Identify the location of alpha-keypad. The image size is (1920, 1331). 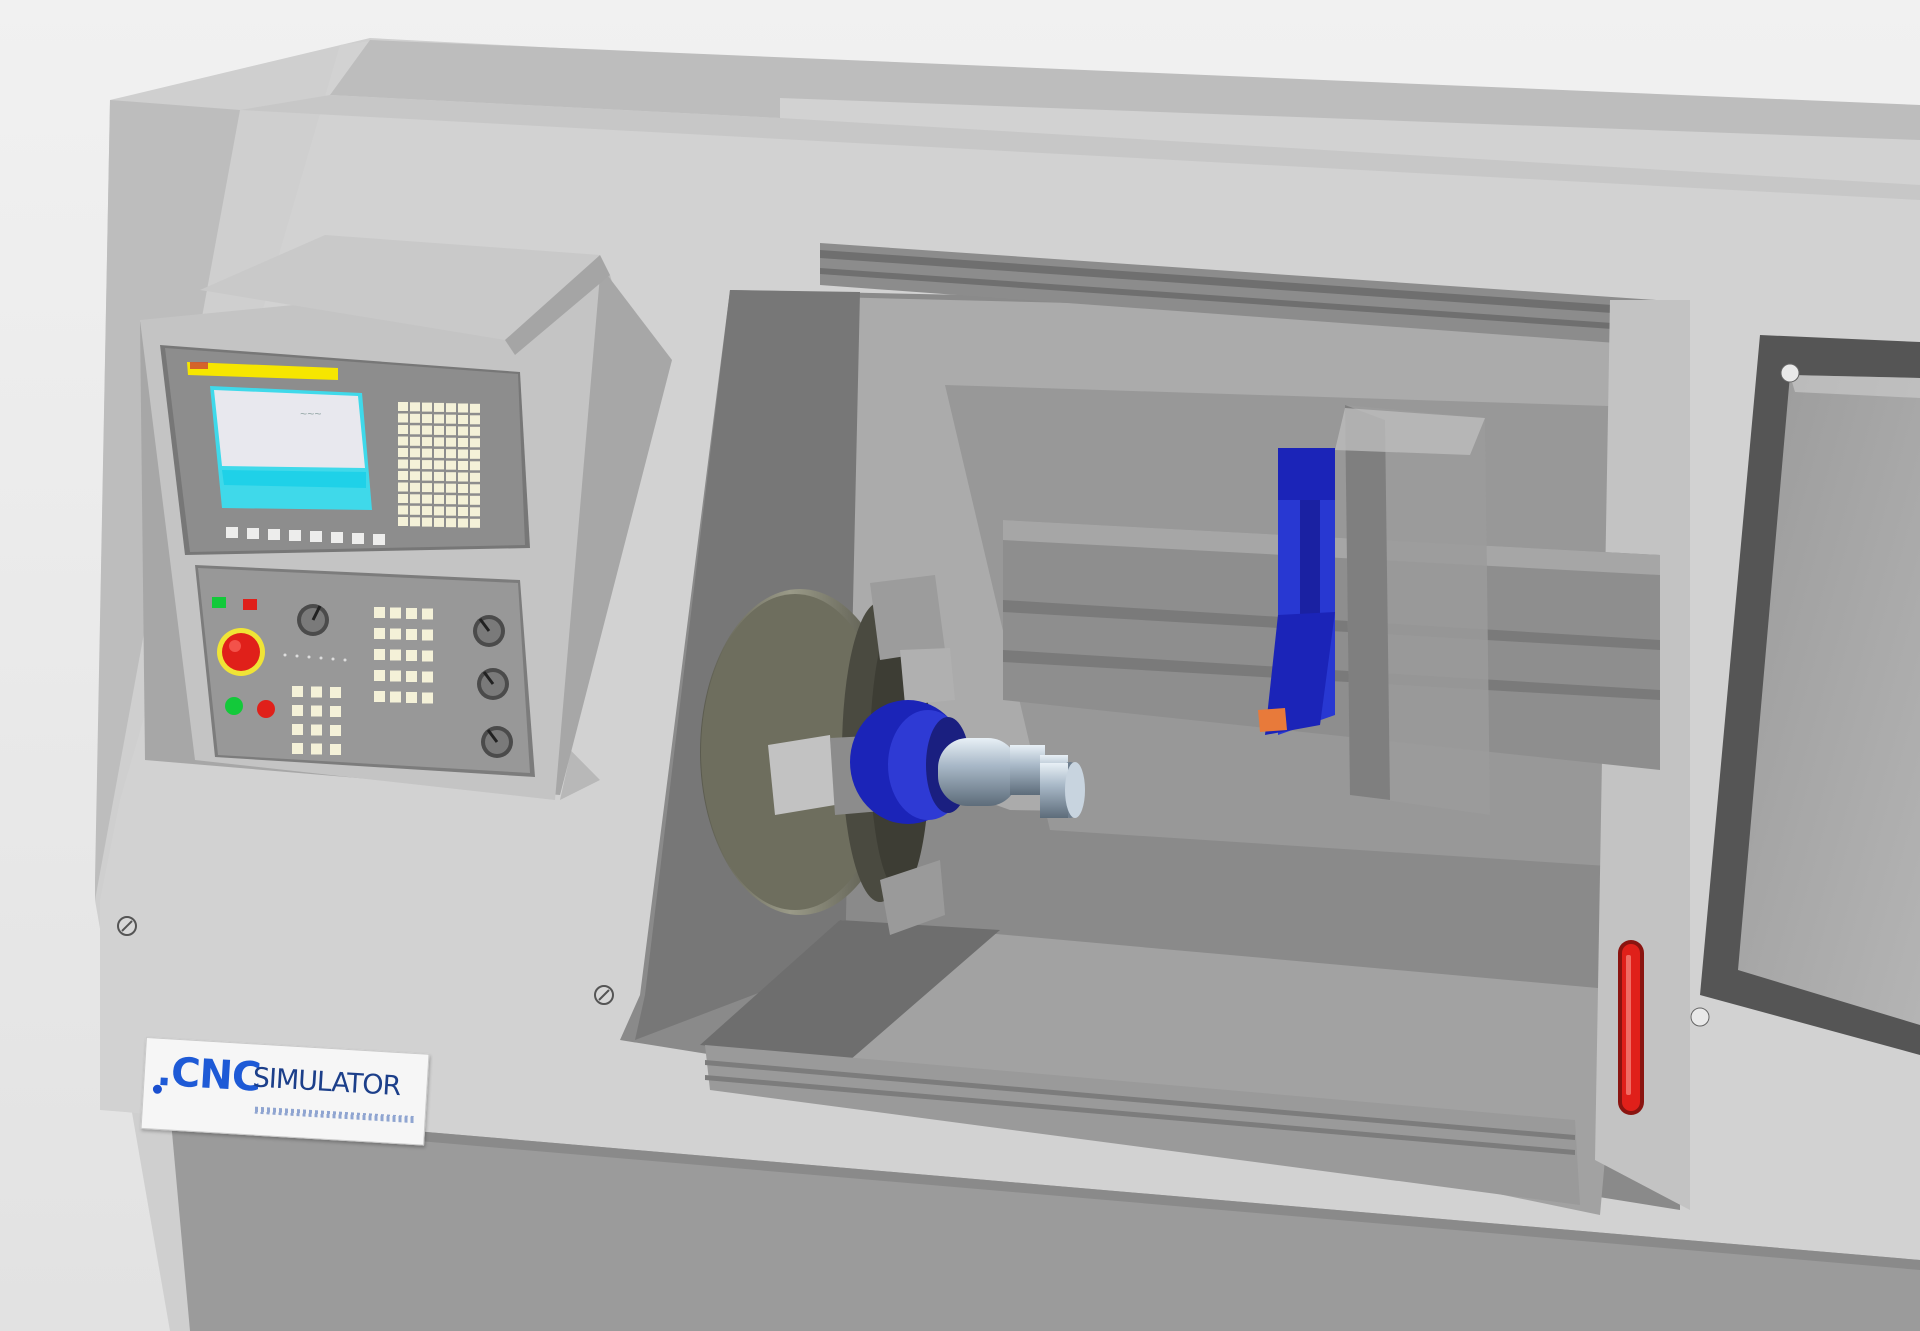
(439, 465).